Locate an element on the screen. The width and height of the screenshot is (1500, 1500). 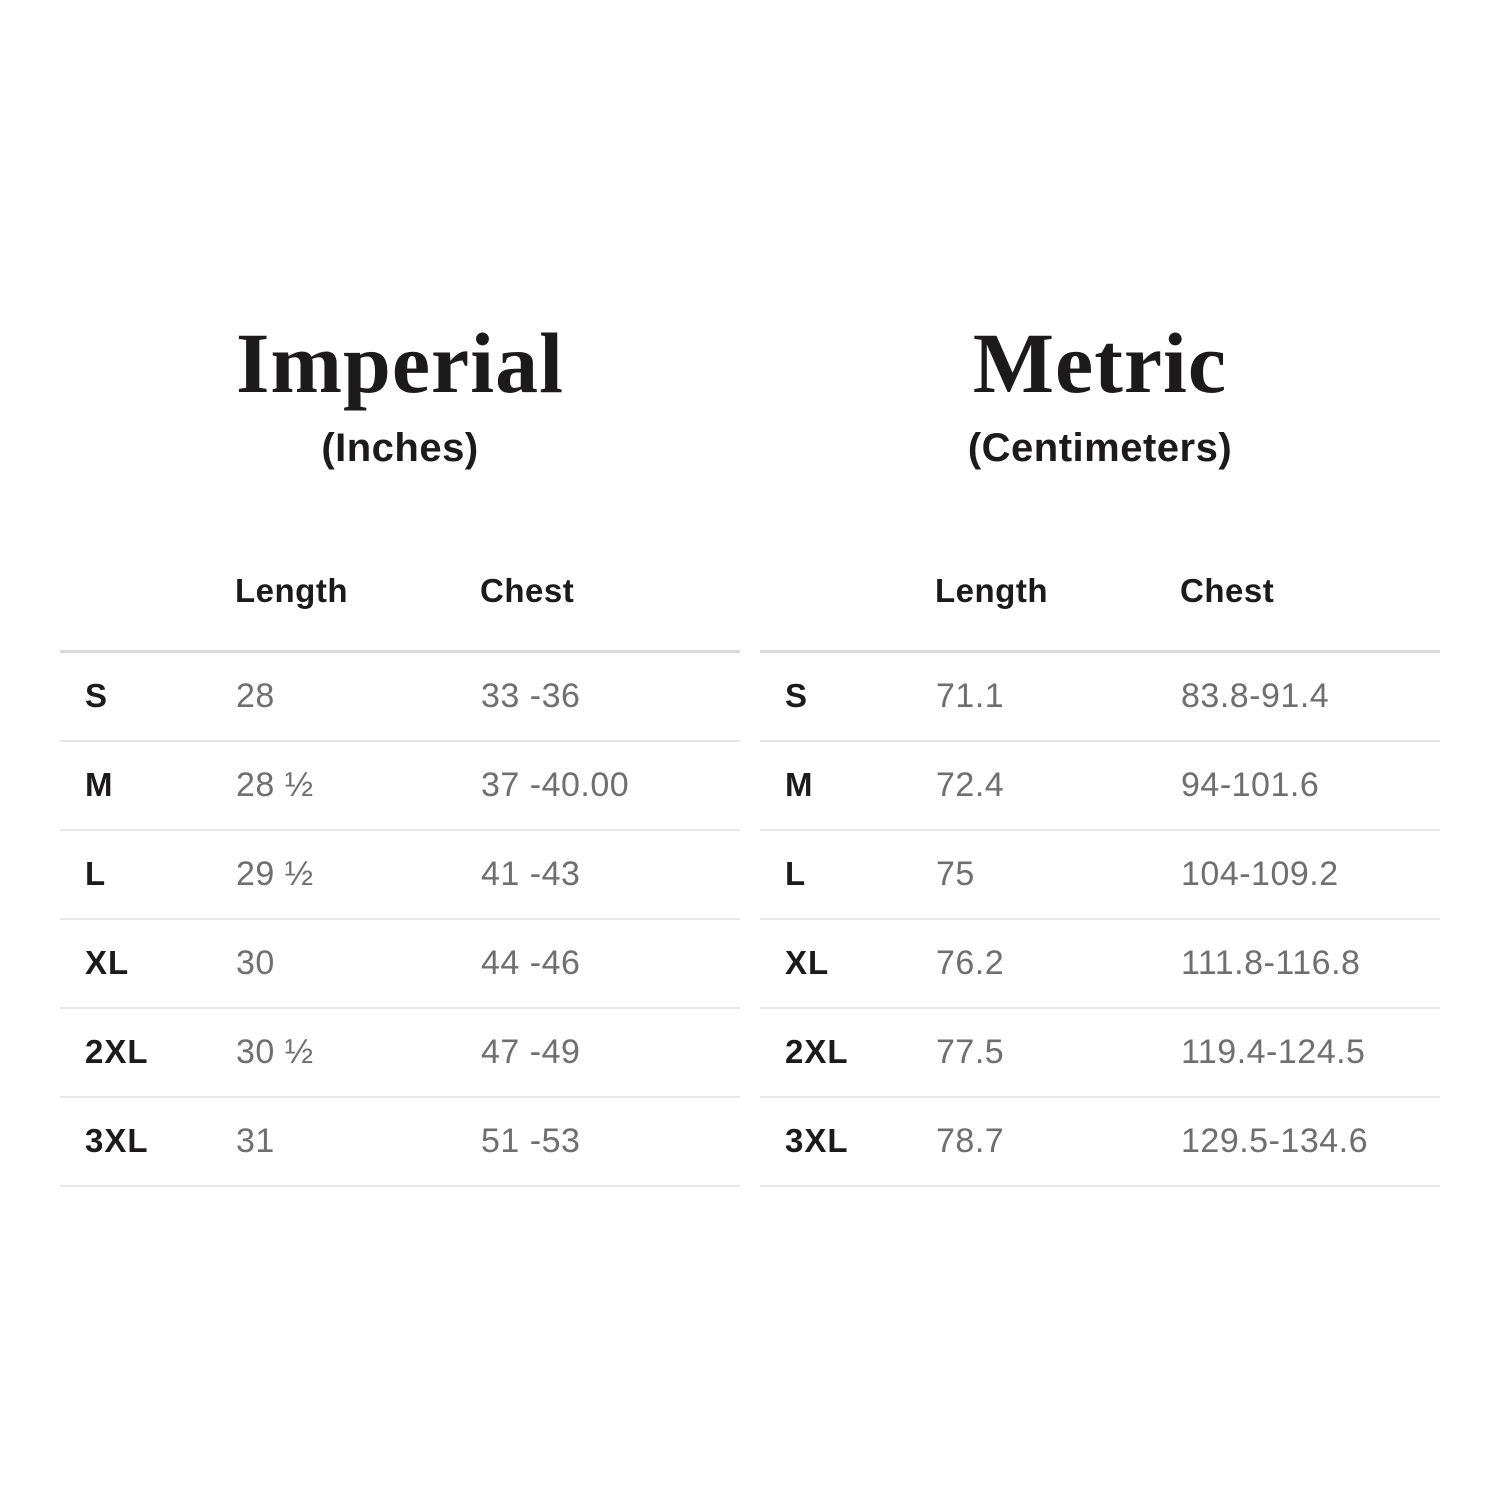
length-cell: 28 is located at coordinates (255, 695).